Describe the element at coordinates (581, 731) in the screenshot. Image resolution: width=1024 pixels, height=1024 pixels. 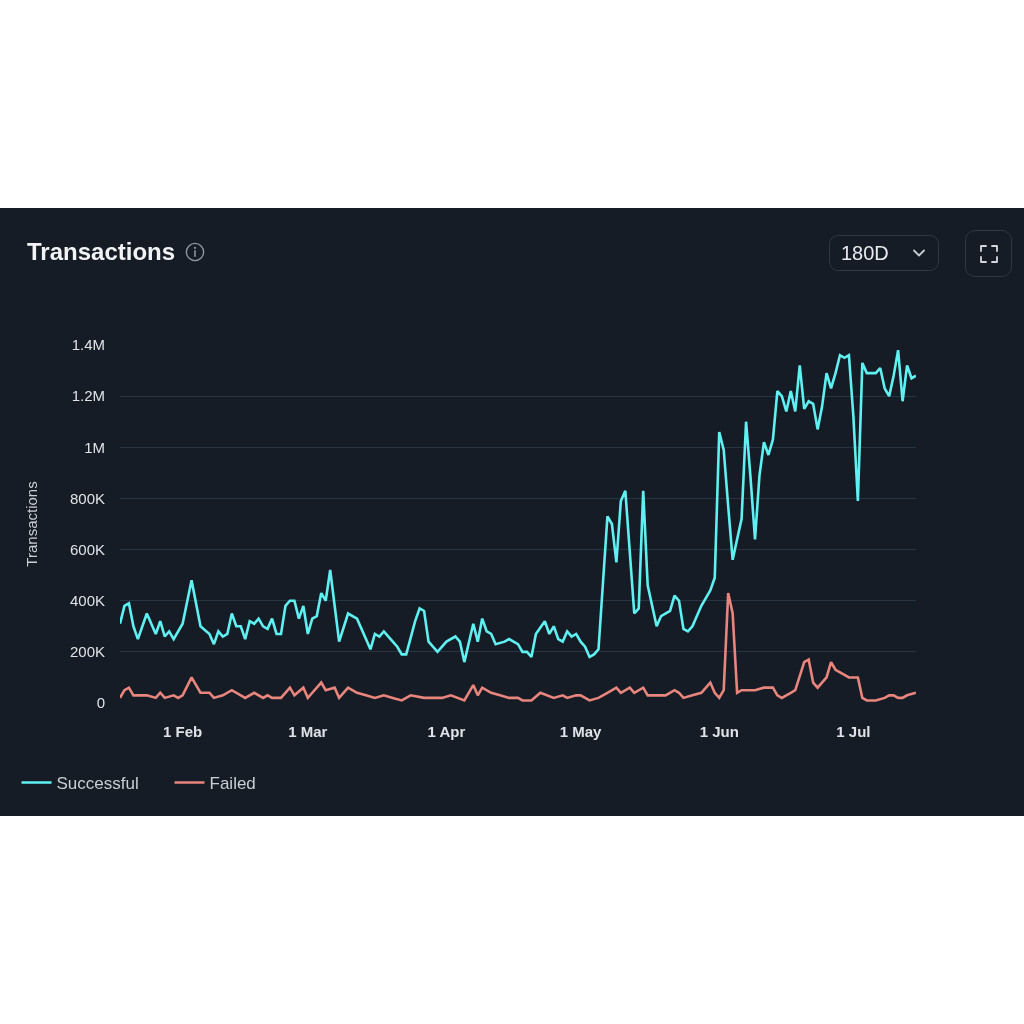
I see `x-tick-label: 1 May` at that location.